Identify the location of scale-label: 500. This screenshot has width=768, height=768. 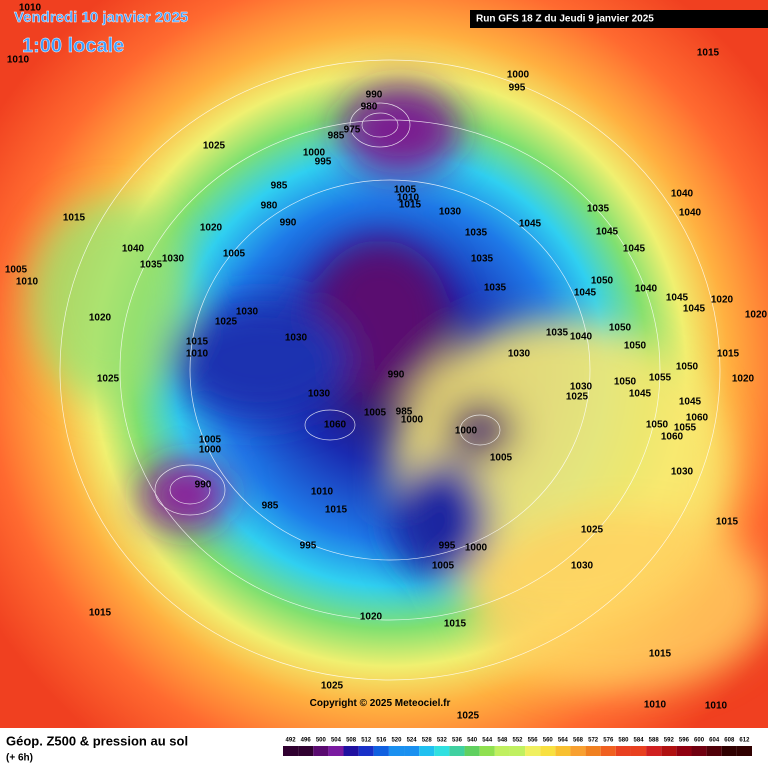
(321, 741).